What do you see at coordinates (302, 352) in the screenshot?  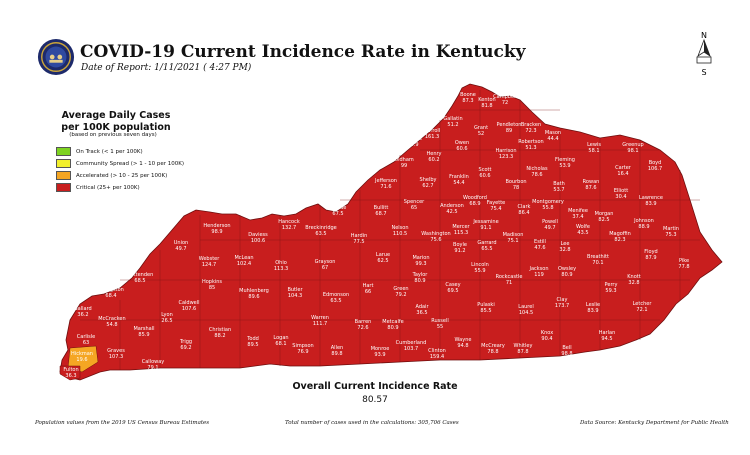 I see `county-value-label: 76.9` at bounding box center [302, 352].